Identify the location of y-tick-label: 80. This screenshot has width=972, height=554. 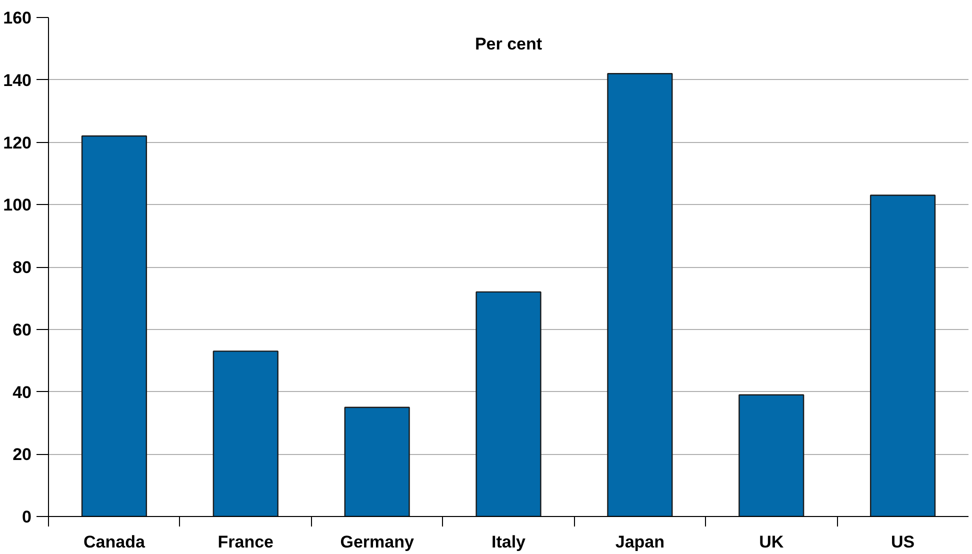
(22, 267).